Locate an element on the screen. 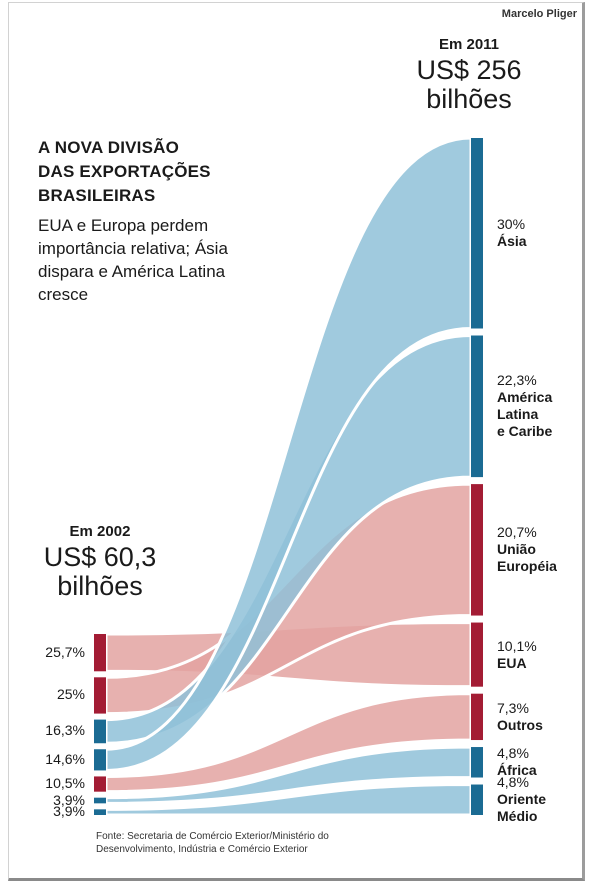 The height and width of the screenshot is (887, 593). header-2011: Em 2011 US$ 256 bilhões is located at coordinates (469, 74).